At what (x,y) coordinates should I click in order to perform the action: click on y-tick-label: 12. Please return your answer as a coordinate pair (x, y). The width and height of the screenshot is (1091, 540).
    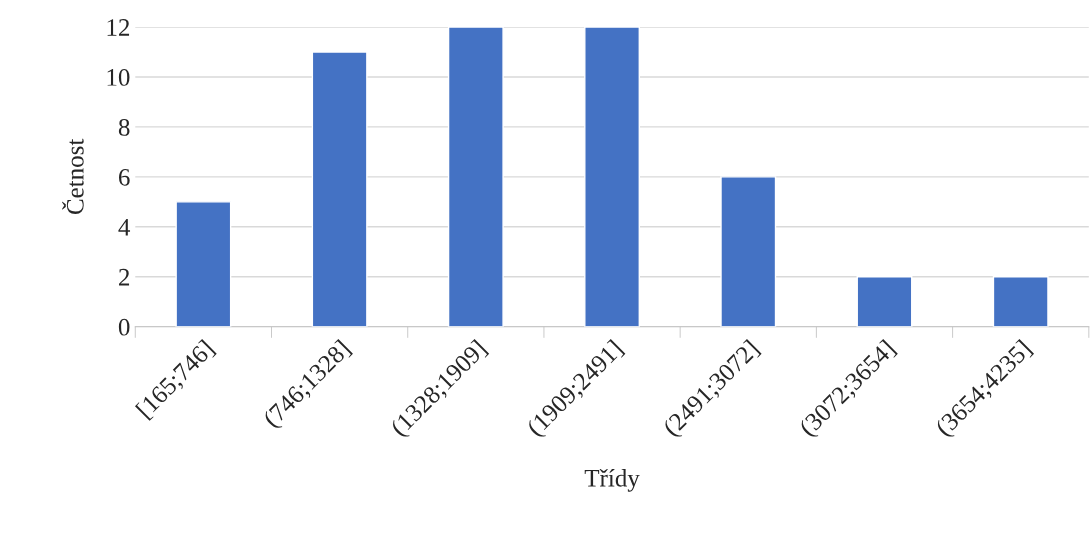
    Looking at the image, I should click on (118, 27).